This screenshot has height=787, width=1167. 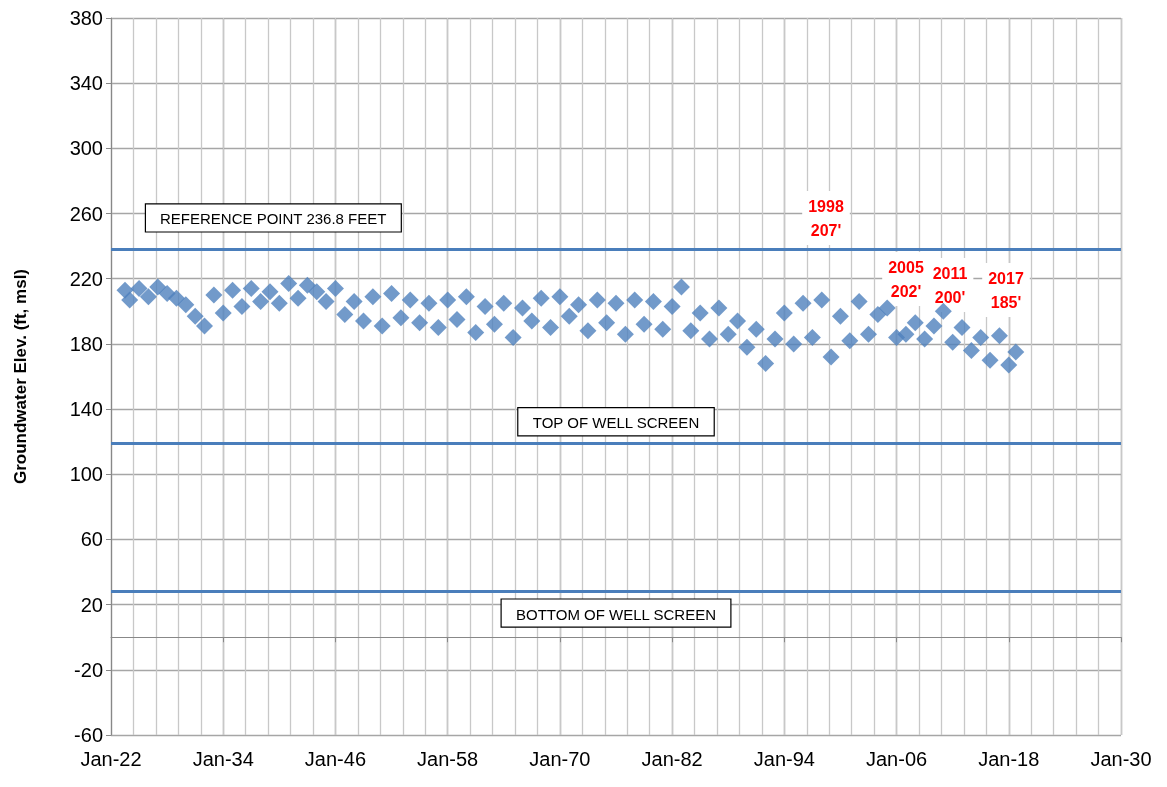 What do you see at coordinates (88, 735) in the screenshot?
I see `y-tick-label: -60` at bounding box center [88, 735].